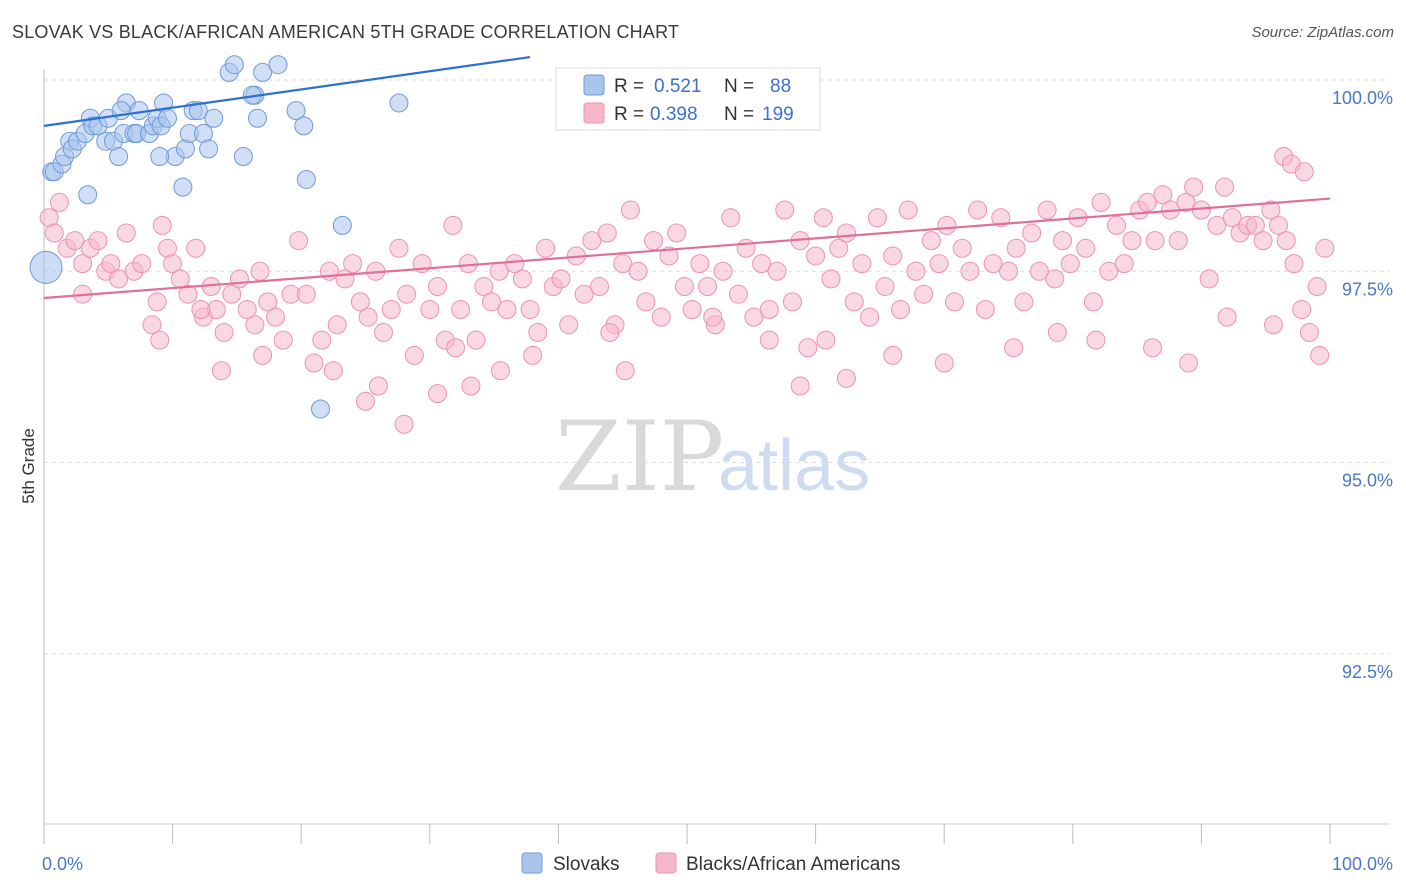 The width and height of the screenshot is (1406, 892). I want to click on slovaks-trend-line, so click(287, 91).